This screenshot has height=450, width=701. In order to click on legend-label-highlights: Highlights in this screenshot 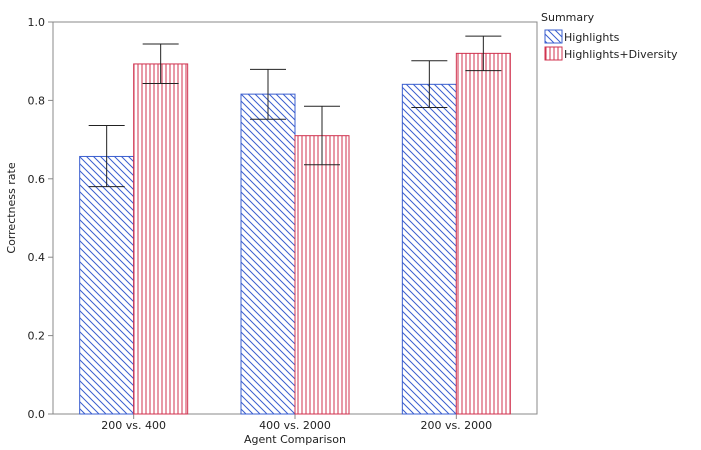, I will do `click(592, 37)`.